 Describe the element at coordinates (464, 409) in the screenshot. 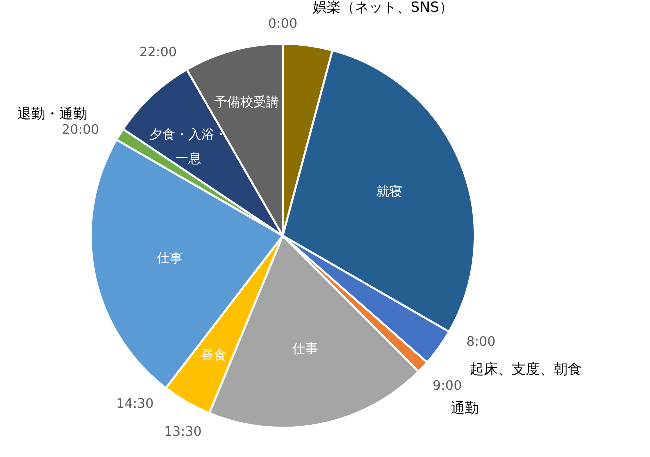

I see `slice-label: 通勤` at that location.